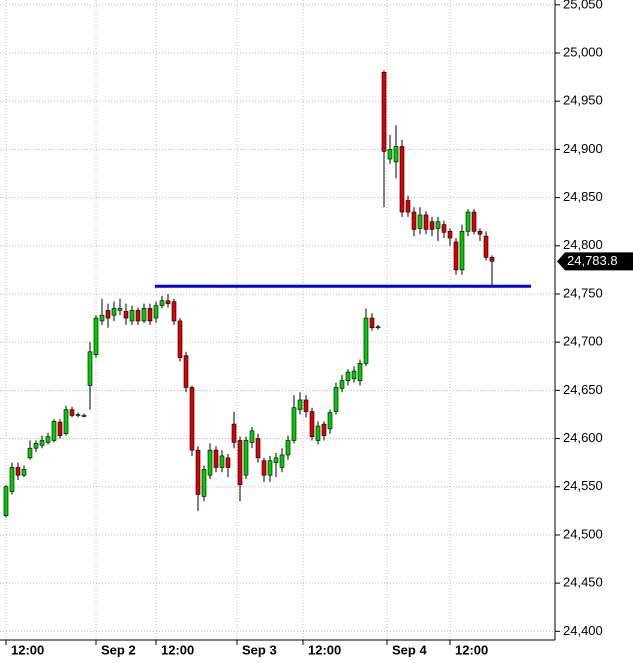 The image size is (633, 663). I want to click on y-tick-label: 24,600, so click(583, 437).